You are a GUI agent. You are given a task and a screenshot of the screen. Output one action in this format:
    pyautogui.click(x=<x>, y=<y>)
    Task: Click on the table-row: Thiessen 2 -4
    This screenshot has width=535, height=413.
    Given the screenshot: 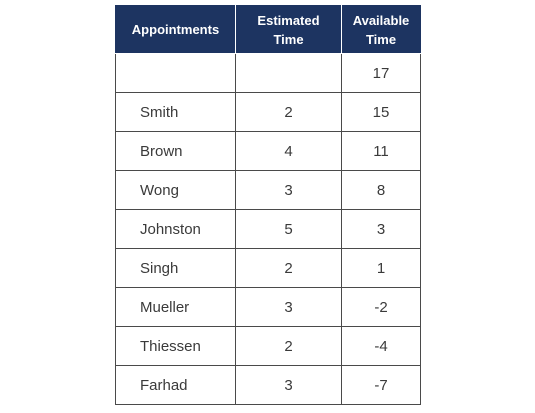 What is the action you would take?
    pyautogui.click(x=268, y=346)
    